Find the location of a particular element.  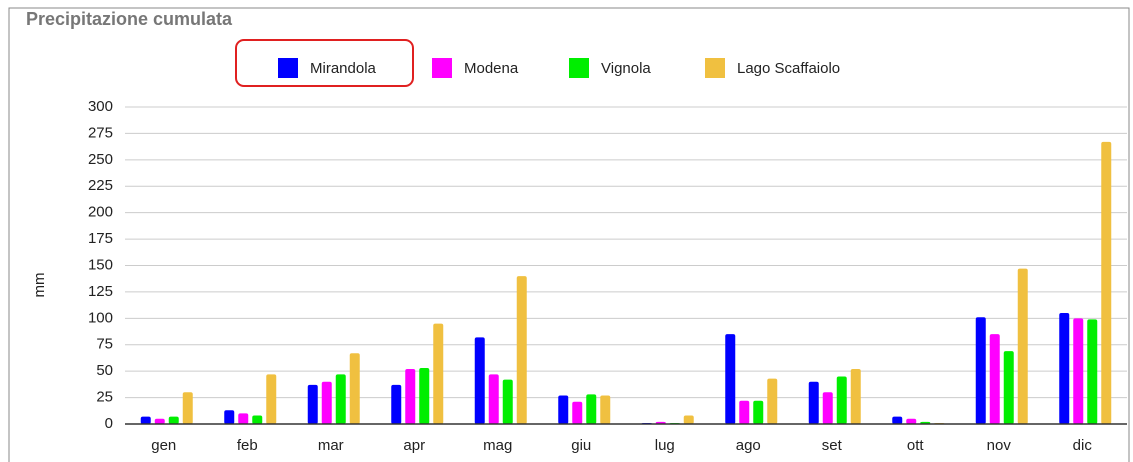

y-axis-label: mm is located at coordinates (39, 285).